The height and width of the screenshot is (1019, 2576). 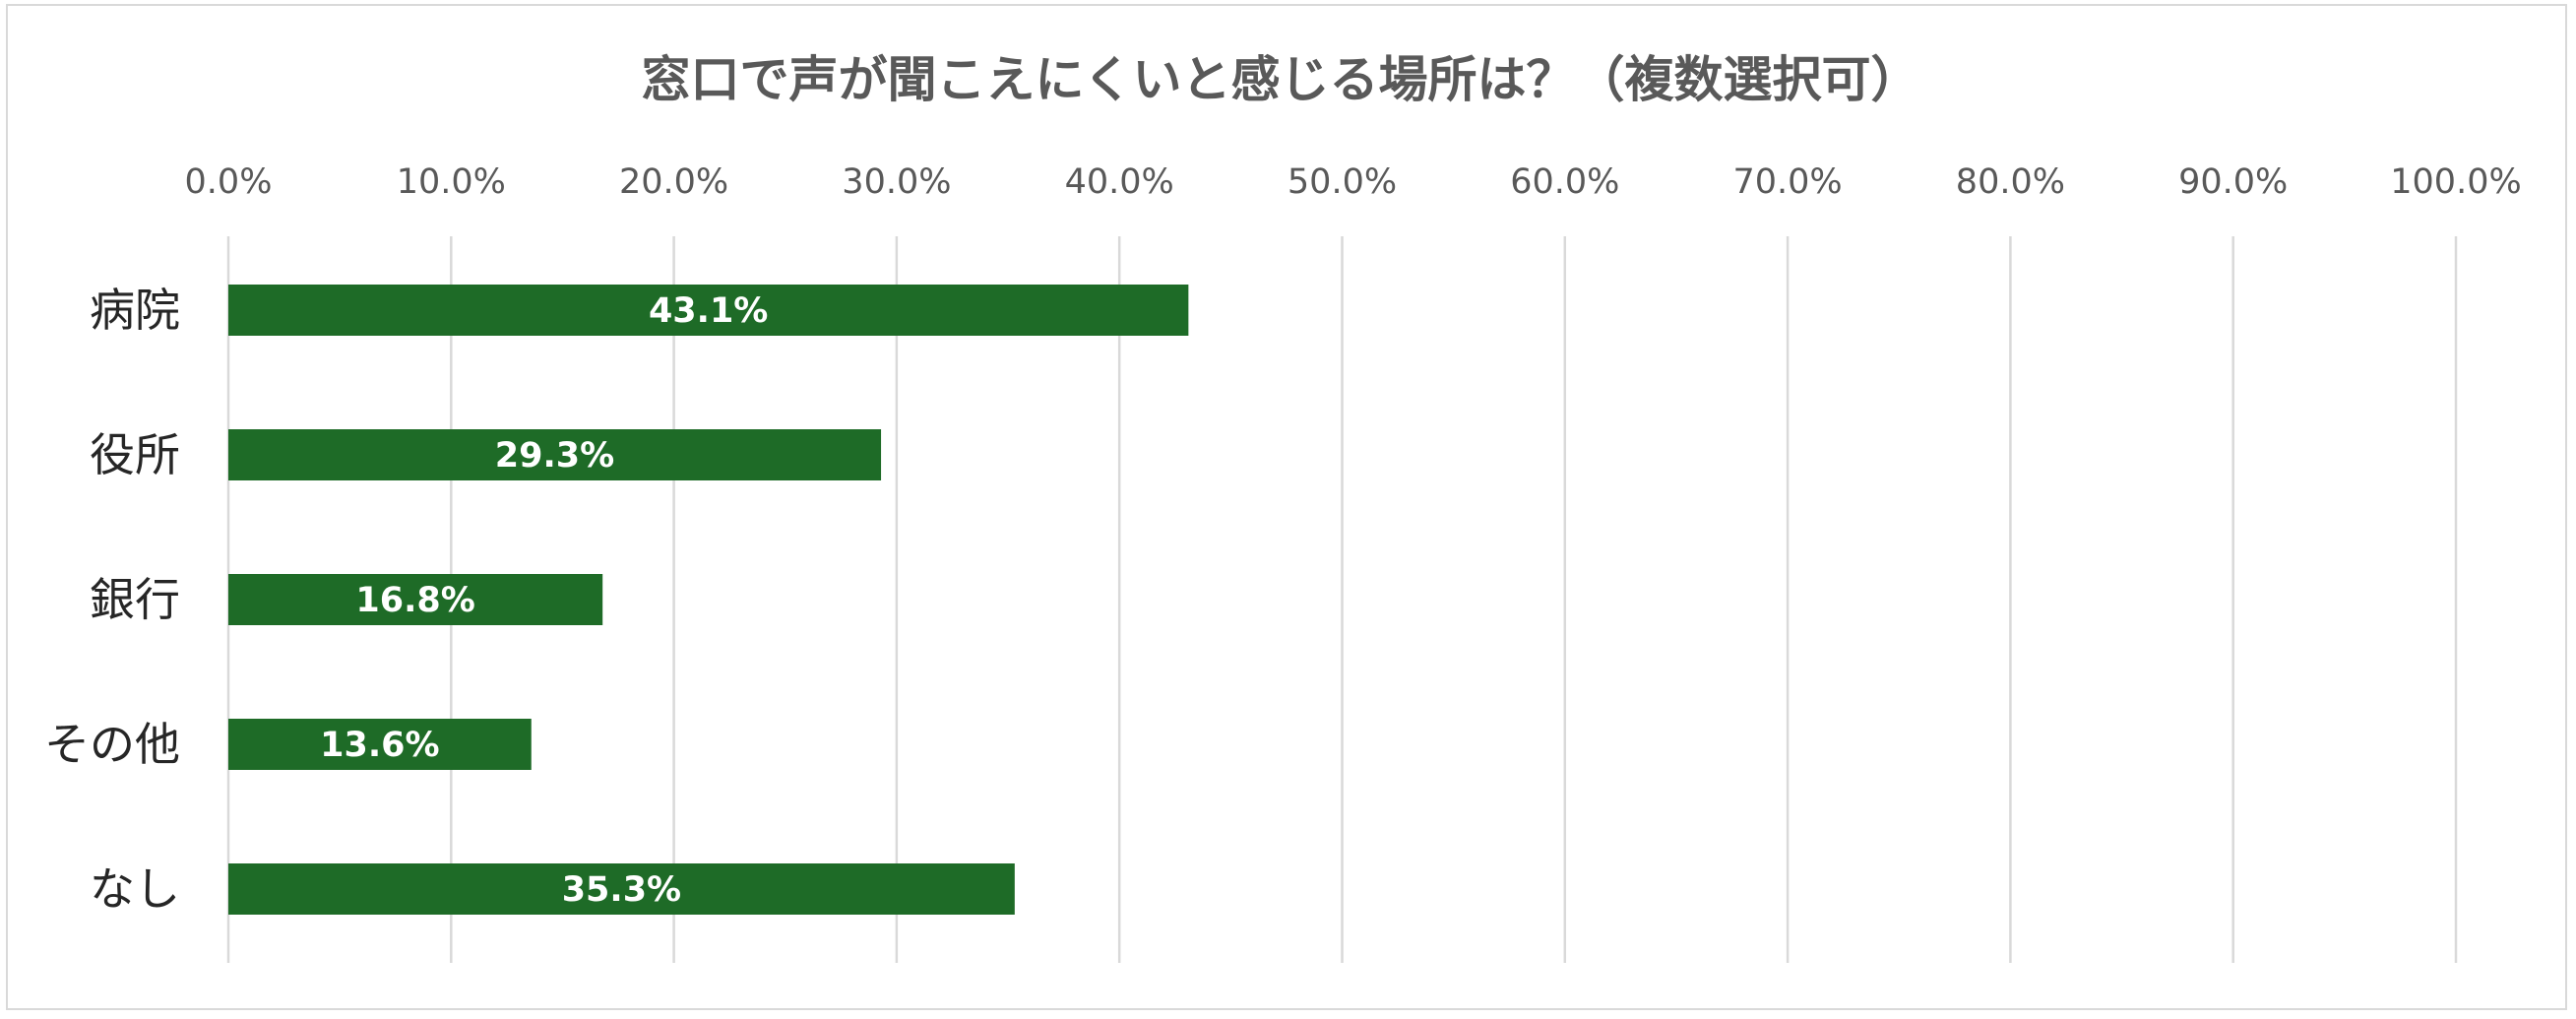 What do you see at coordinates (135, 454) in the screenshot?
I see `category-label: 役所` at bounding box center [135, 454].